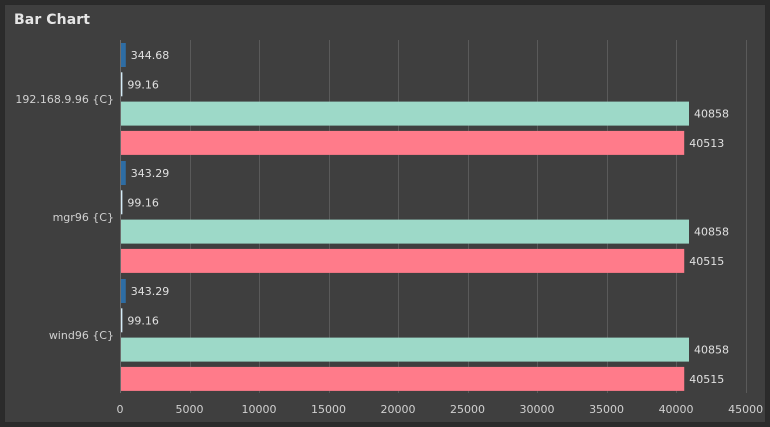 The image size is (770, 427). What do you see at coordinates (537, 409) in the screenshot?
I see `x-tick-label: 30000` at bounding box center [537, 409].